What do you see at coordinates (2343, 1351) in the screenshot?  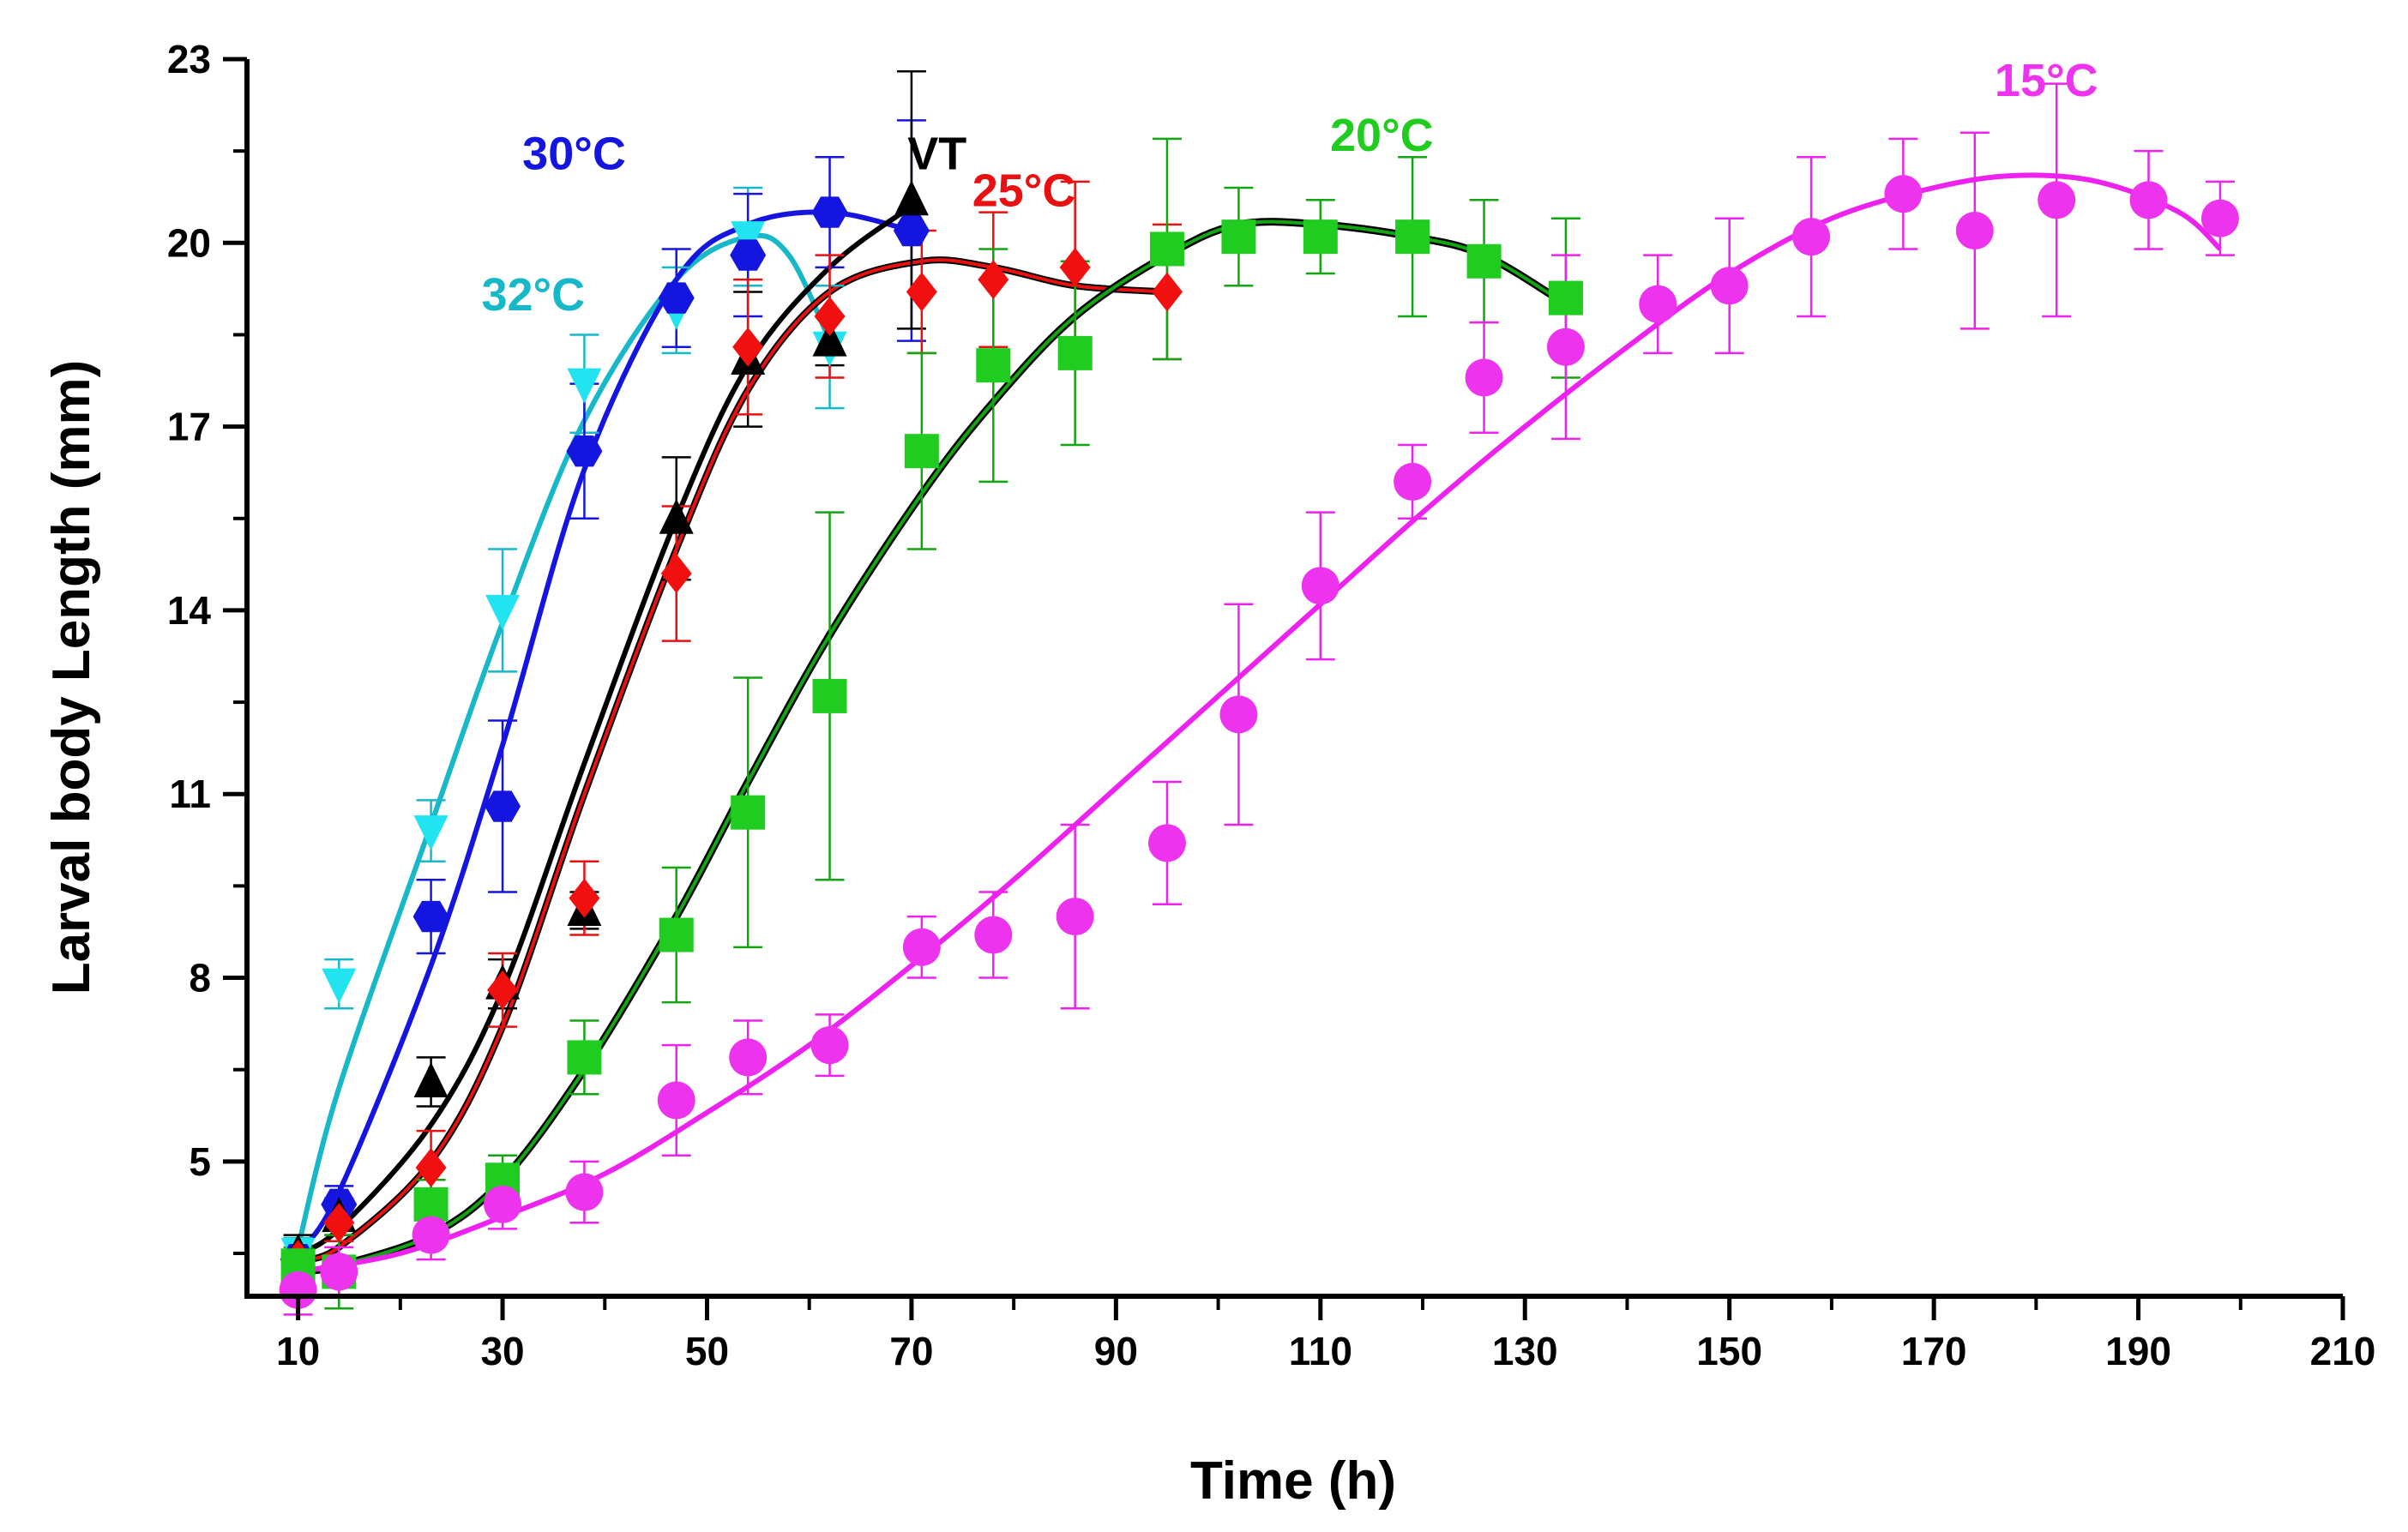 I see `x-tick-label: 210` at bounding box center [2343, 1351].